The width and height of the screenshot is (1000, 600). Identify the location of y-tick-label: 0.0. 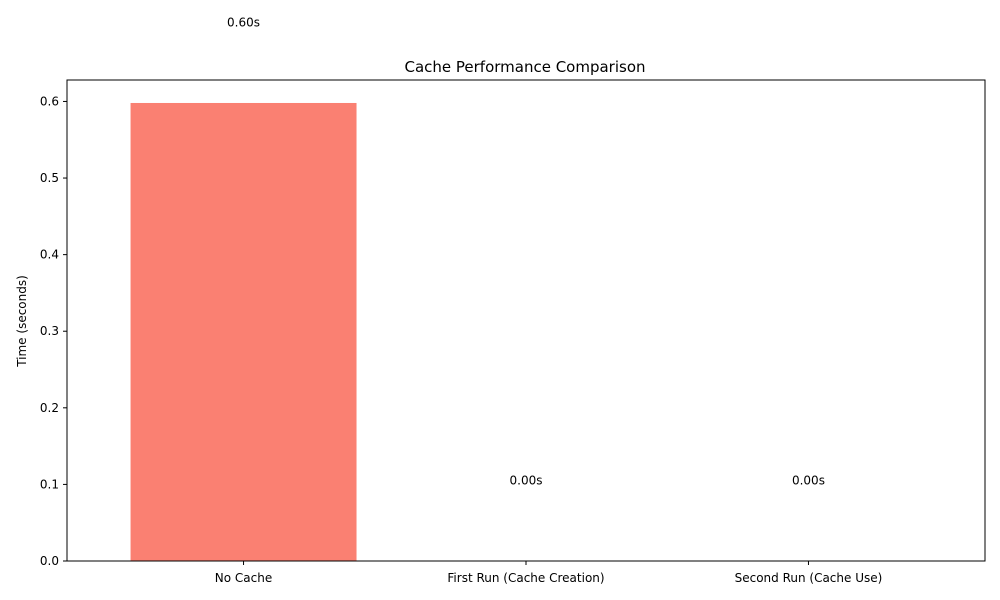
(49, 561).